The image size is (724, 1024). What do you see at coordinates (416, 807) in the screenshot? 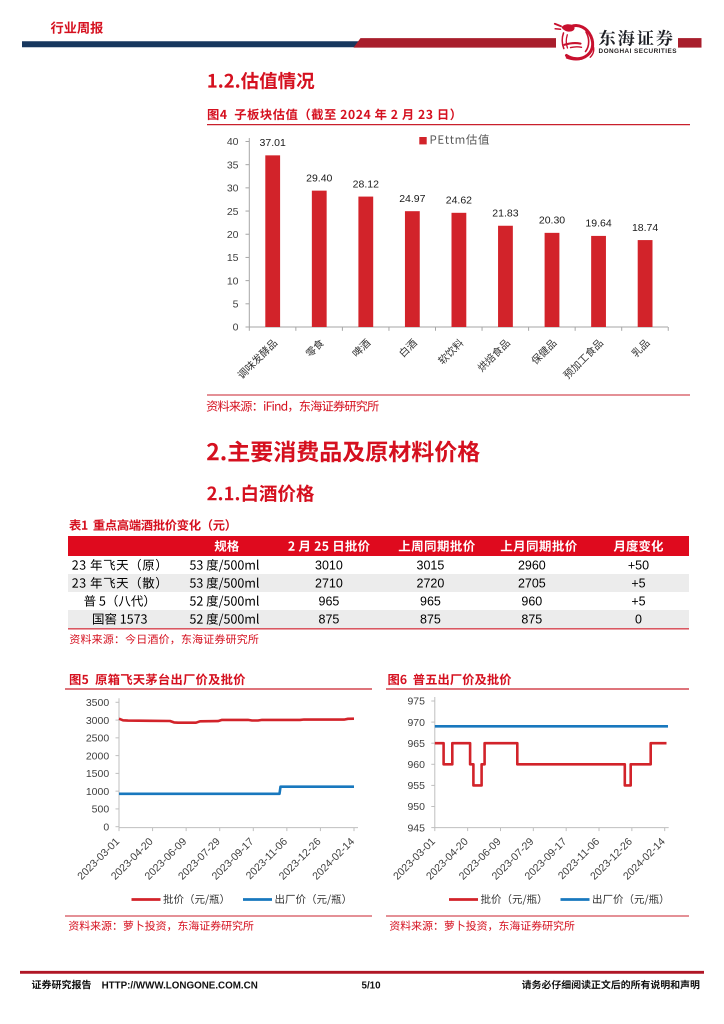
I see `svg-text: 950` at bounding box center [416, 807].